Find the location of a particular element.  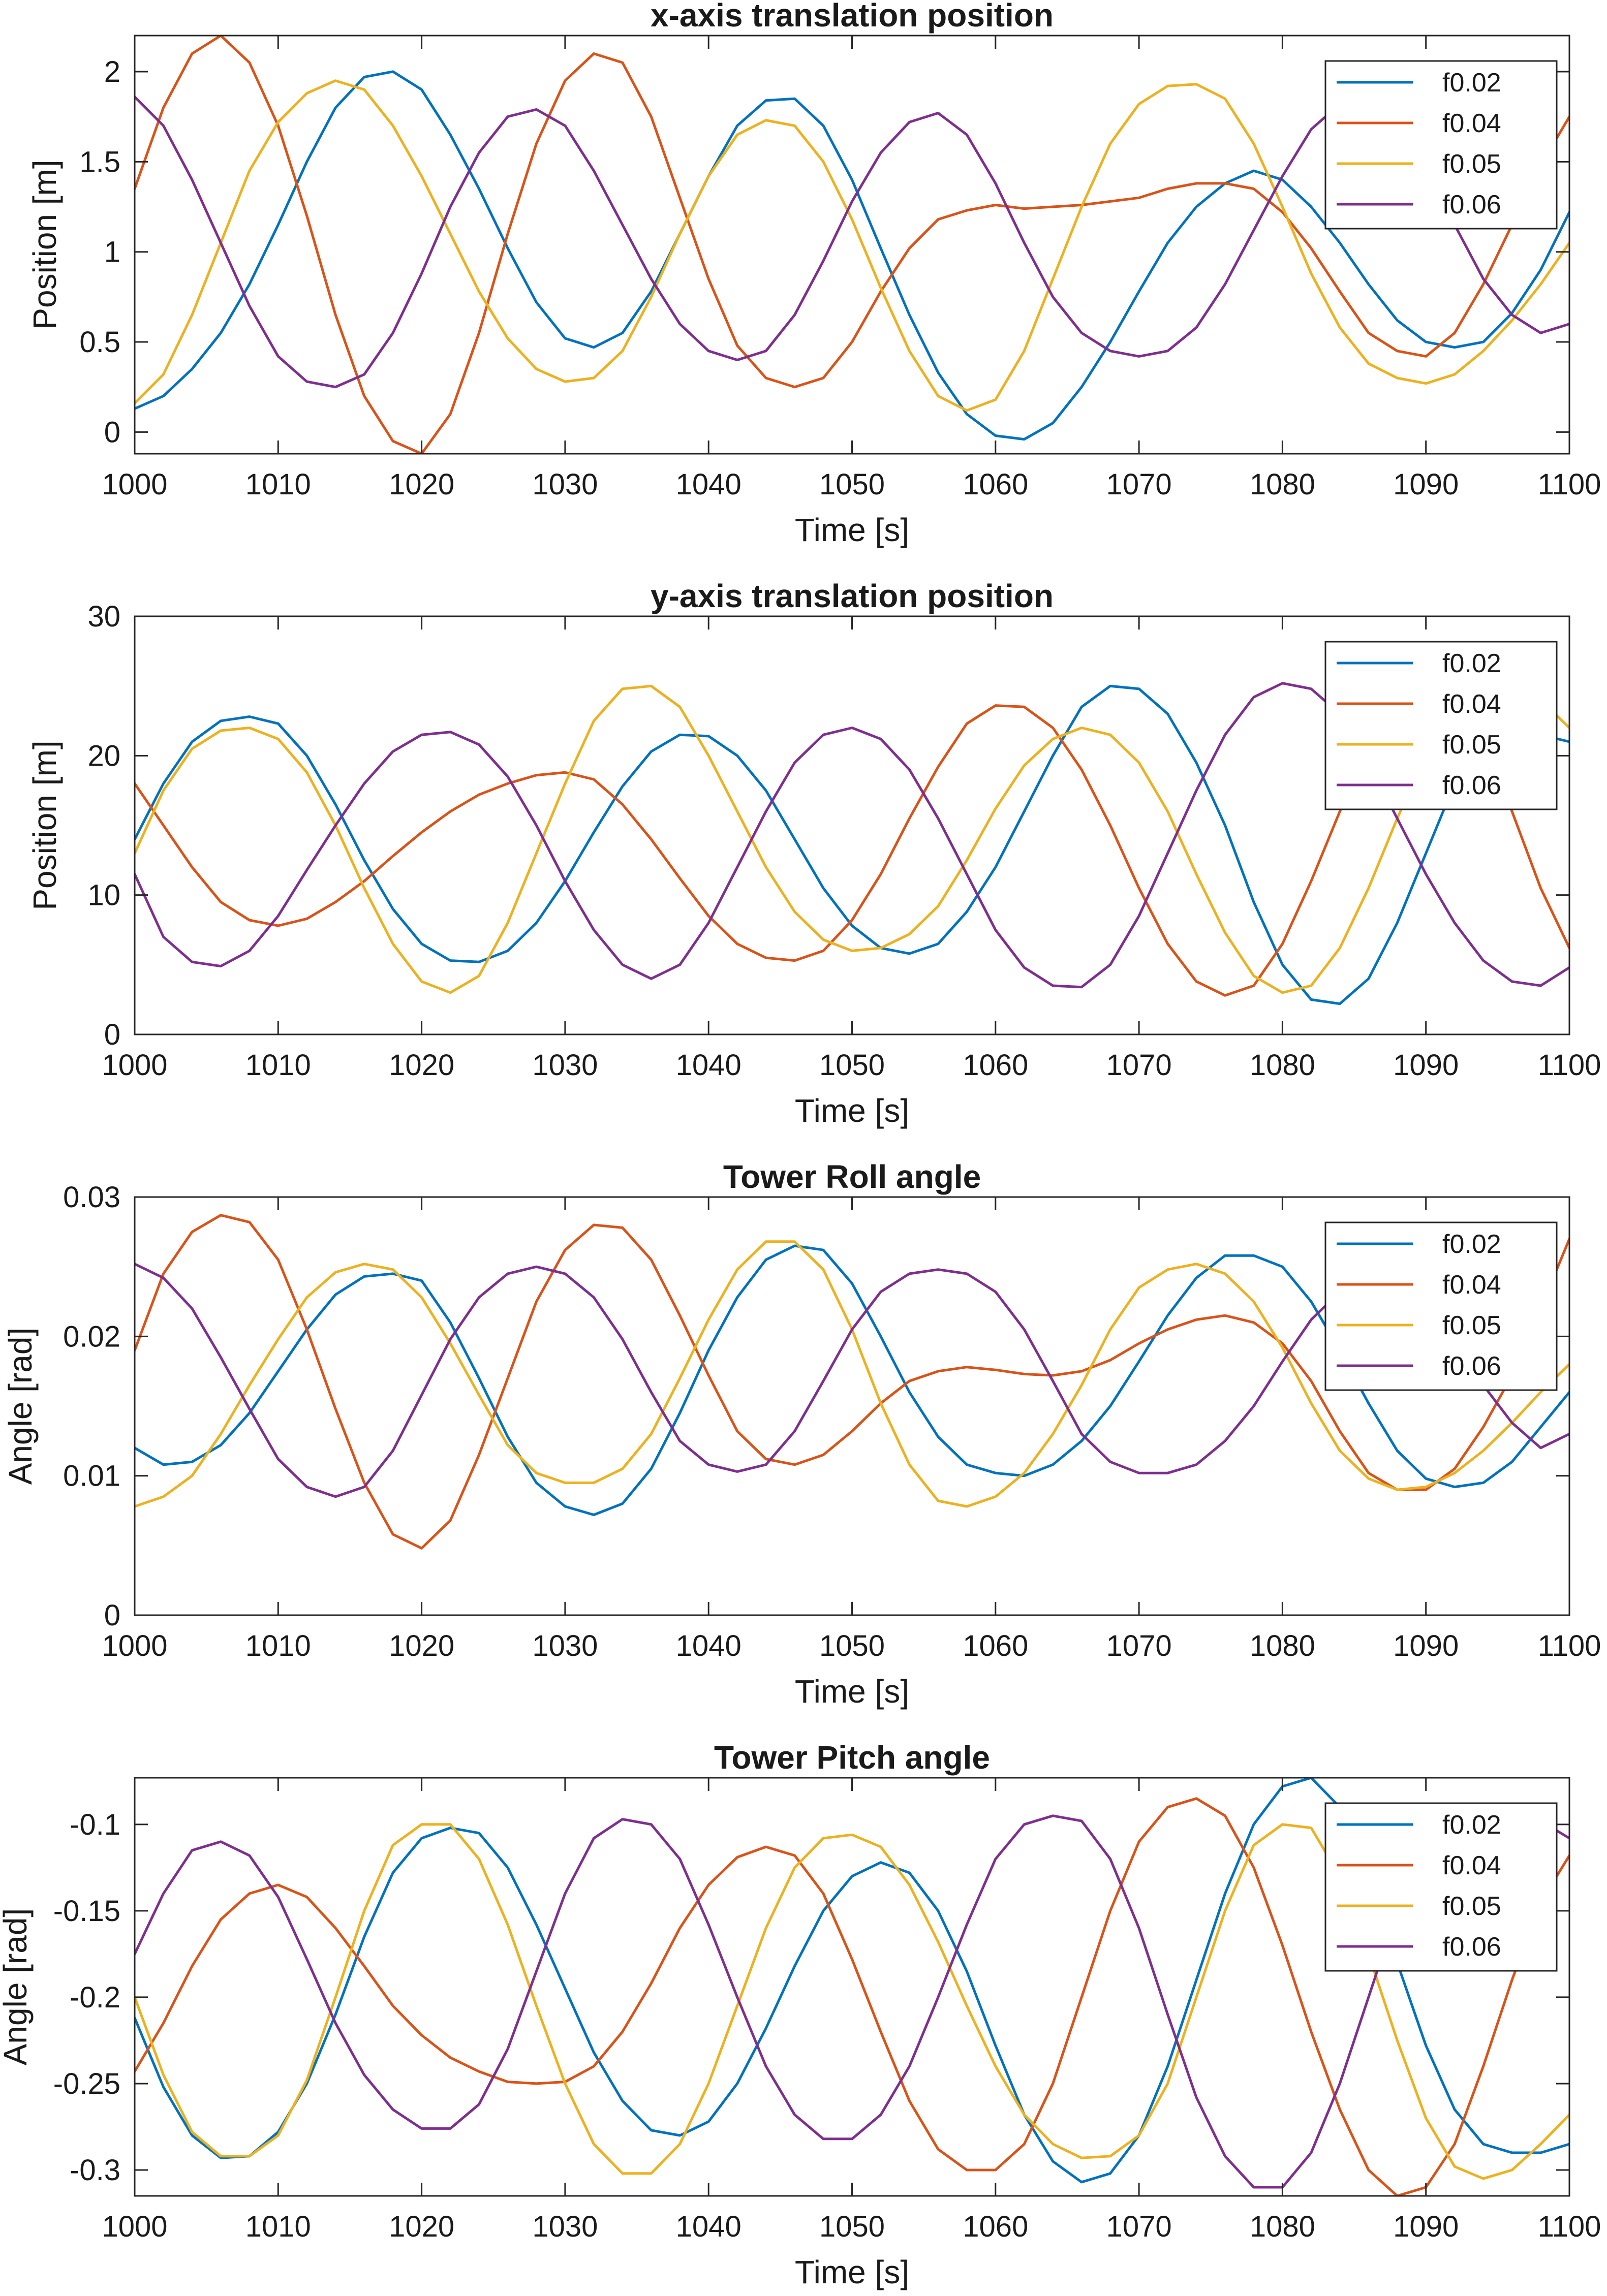

y-tick-label: -0.15 is located at coordinates (86, 1911).